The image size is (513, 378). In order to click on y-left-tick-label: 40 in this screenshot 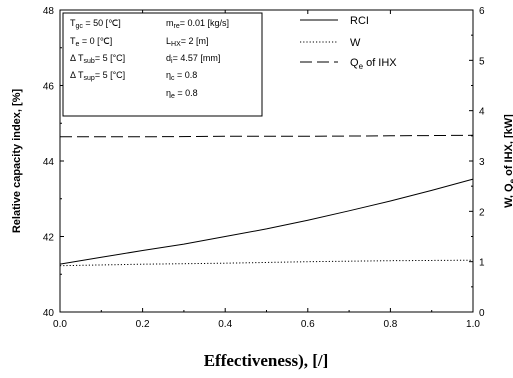, I will do `click(49, 313)`.